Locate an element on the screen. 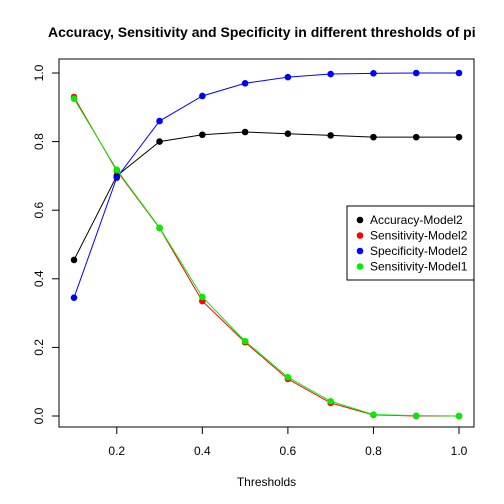 The height and width of the screenshot is (504, 504). y-tick-label: 0.4 is located at coordinates (39, 278).